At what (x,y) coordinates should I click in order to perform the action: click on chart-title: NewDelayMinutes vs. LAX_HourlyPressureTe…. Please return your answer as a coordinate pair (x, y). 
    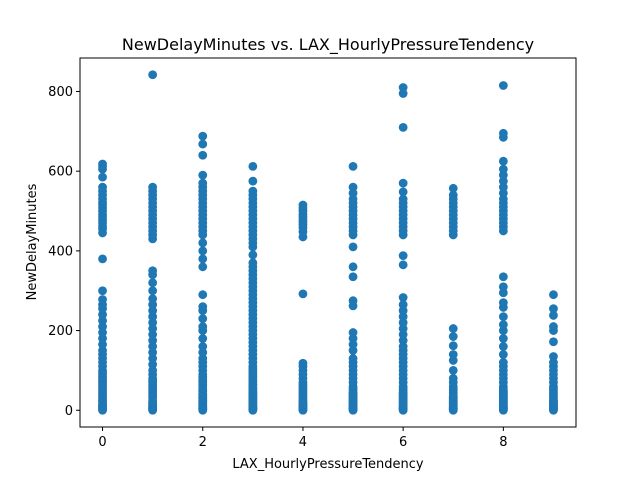
    Looking at the image, I should click on (328, 45).